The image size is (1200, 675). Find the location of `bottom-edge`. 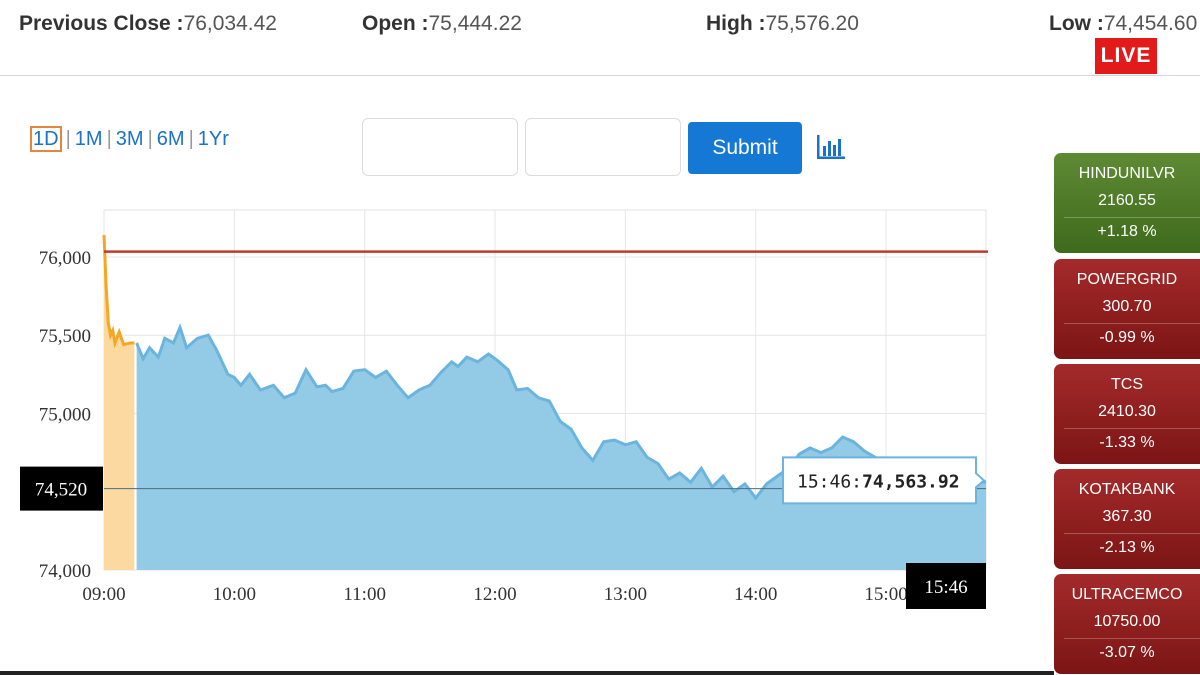

bottom-edge is located at coordinates (527, 673).